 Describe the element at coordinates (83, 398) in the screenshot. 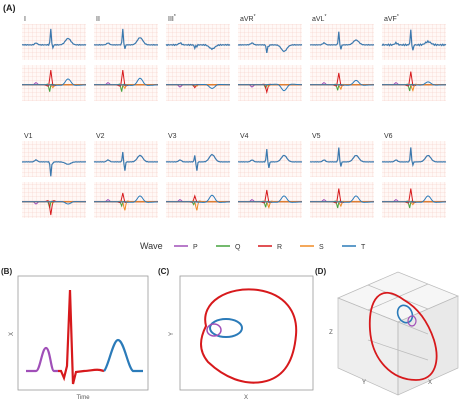

I see `panel-b-xlabel: Time` at that location.